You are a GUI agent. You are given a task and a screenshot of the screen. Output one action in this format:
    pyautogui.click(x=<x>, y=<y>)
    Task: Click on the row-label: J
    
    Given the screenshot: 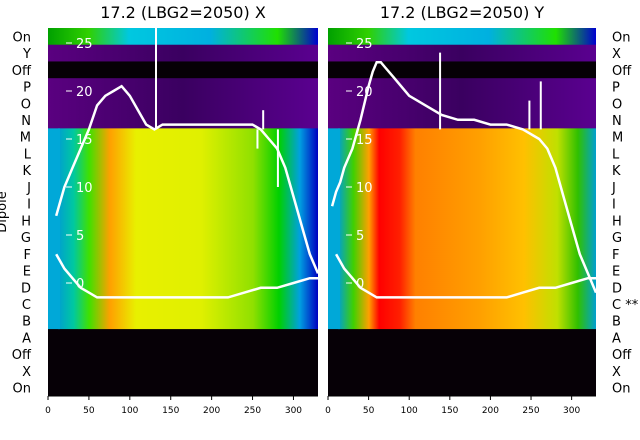 What is the action you would take?
    pyautogui.click(x=613, y=188)
    